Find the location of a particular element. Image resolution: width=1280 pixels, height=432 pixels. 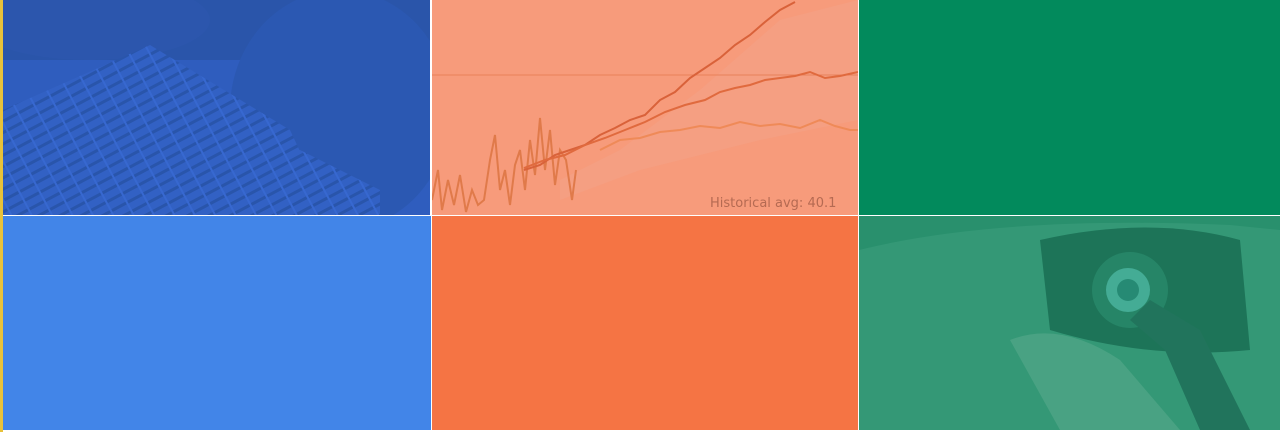

chart-caption: Historical avg: 40.1 is located at coordinates (773, 203).